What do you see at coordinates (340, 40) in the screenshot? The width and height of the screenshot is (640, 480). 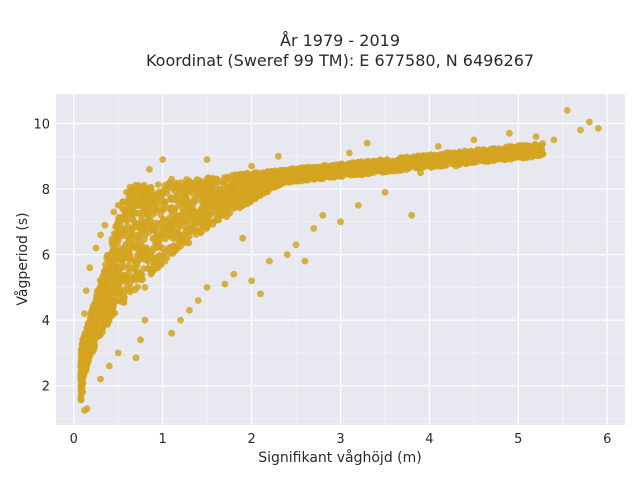 I see `chart-title-line-1: År 1979 - 2019` at bounding box center [340, 40].